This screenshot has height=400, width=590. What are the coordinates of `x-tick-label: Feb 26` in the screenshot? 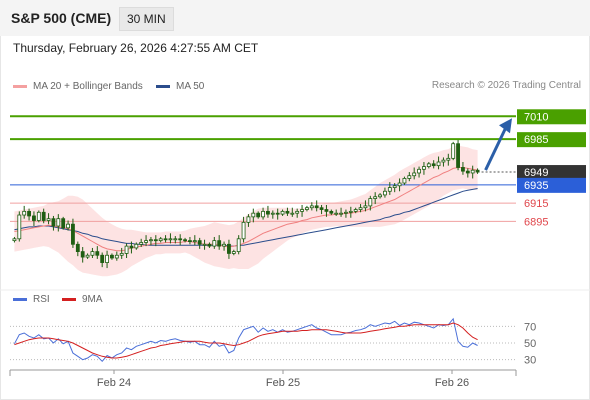 It's located at (452, 383).